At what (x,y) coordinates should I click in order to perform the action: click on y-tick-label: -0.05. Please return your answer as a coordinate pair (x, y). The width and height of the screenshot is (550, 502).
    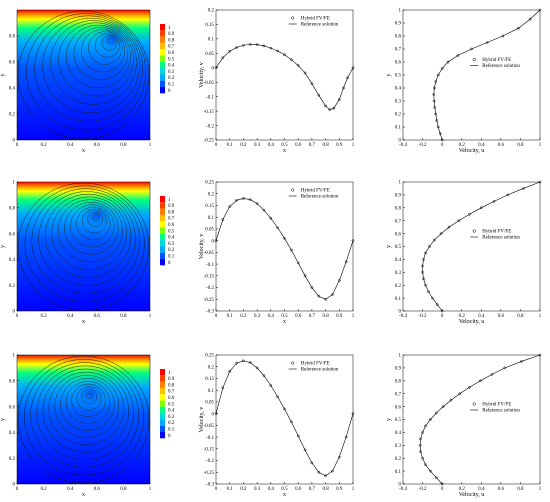
    Looking at the image, I should click on (209, 426).